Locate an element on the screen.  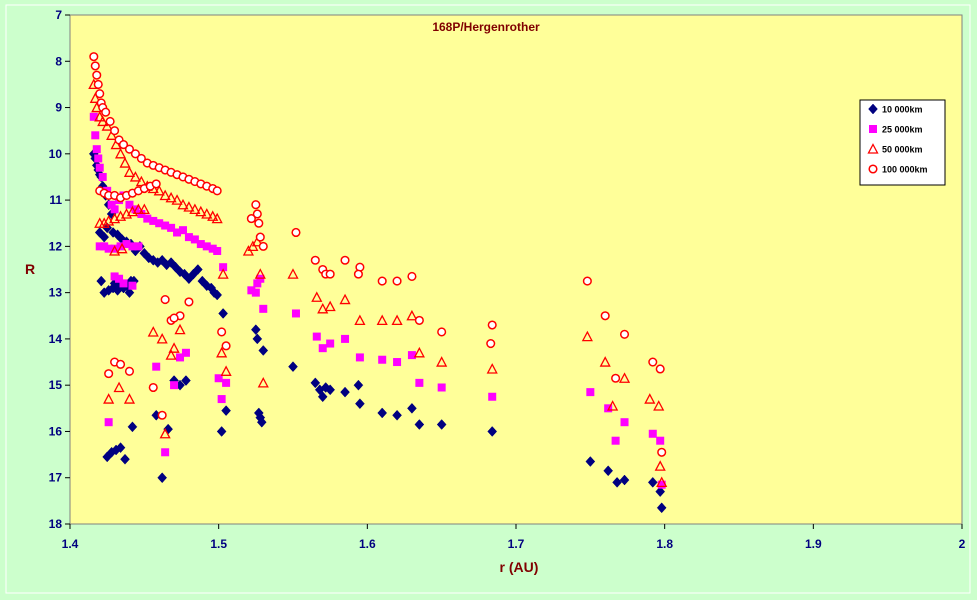
y-tick-label: 13 is located at coordinates (56, 293).